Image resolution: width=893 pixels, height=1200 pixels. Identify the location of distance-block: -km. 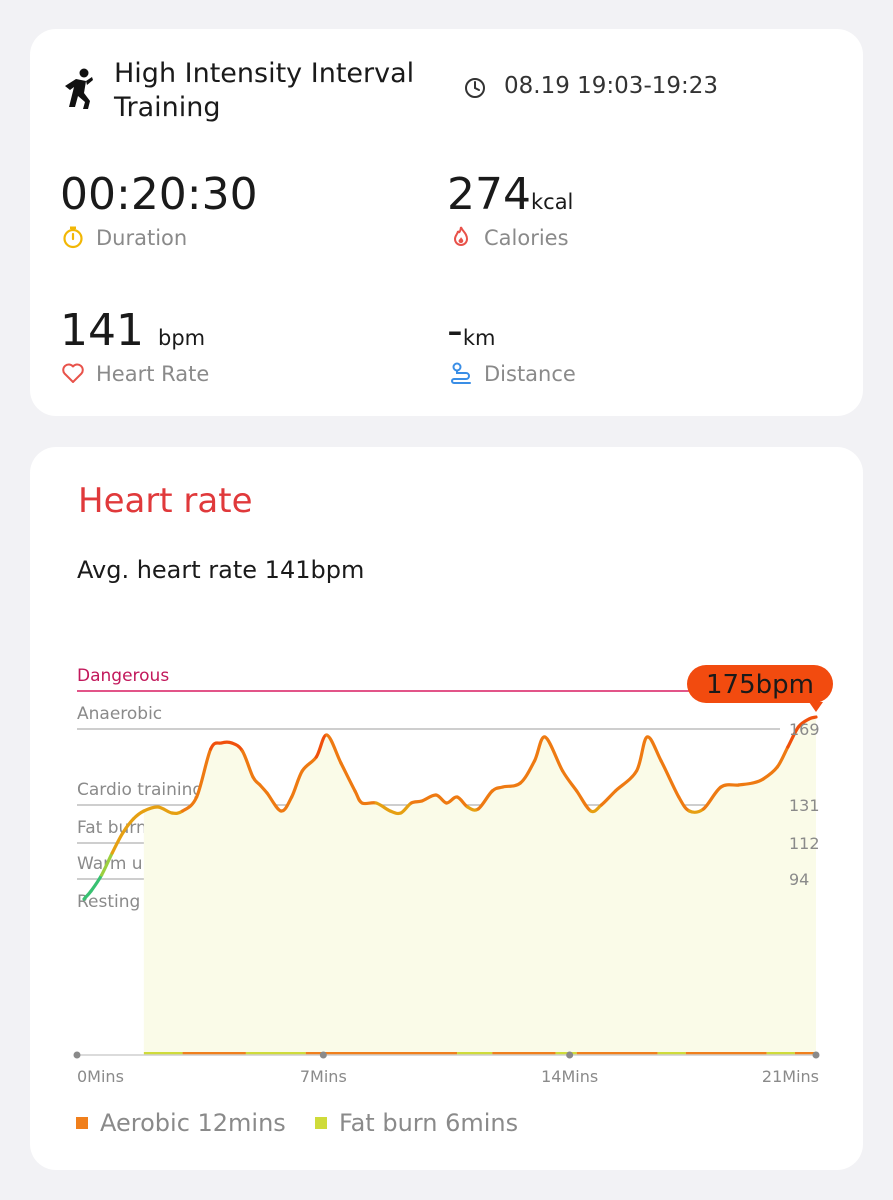
(471, 330).